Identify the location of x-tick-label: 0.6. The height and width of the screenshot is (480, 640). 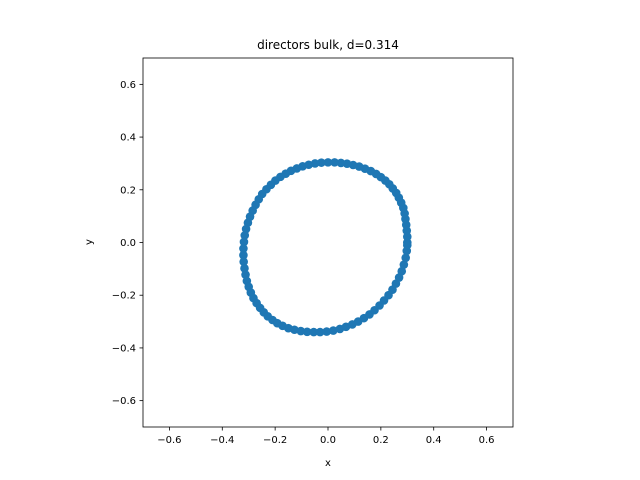
(487, 440).